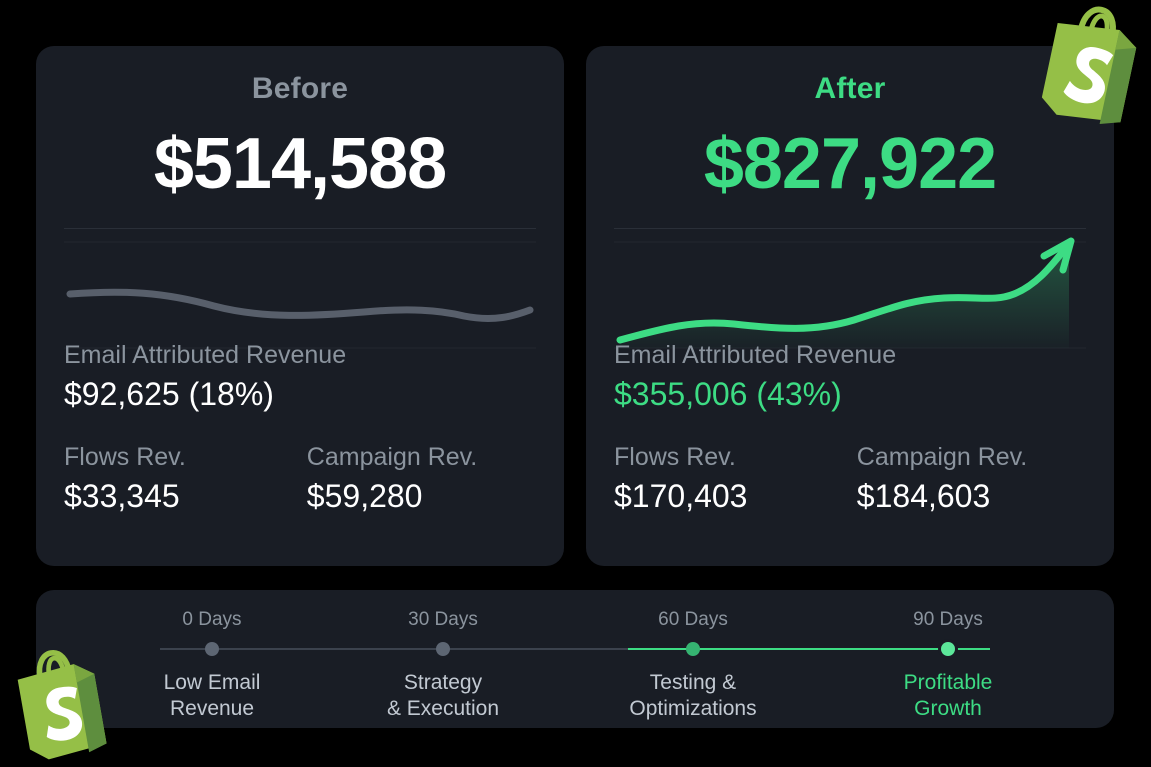 This screenshot has width=1151, height=767. What do you see at coordinates (300, 88) in the screenshot?
I see `card-title-before: Before` at bounding box center [300, 88].